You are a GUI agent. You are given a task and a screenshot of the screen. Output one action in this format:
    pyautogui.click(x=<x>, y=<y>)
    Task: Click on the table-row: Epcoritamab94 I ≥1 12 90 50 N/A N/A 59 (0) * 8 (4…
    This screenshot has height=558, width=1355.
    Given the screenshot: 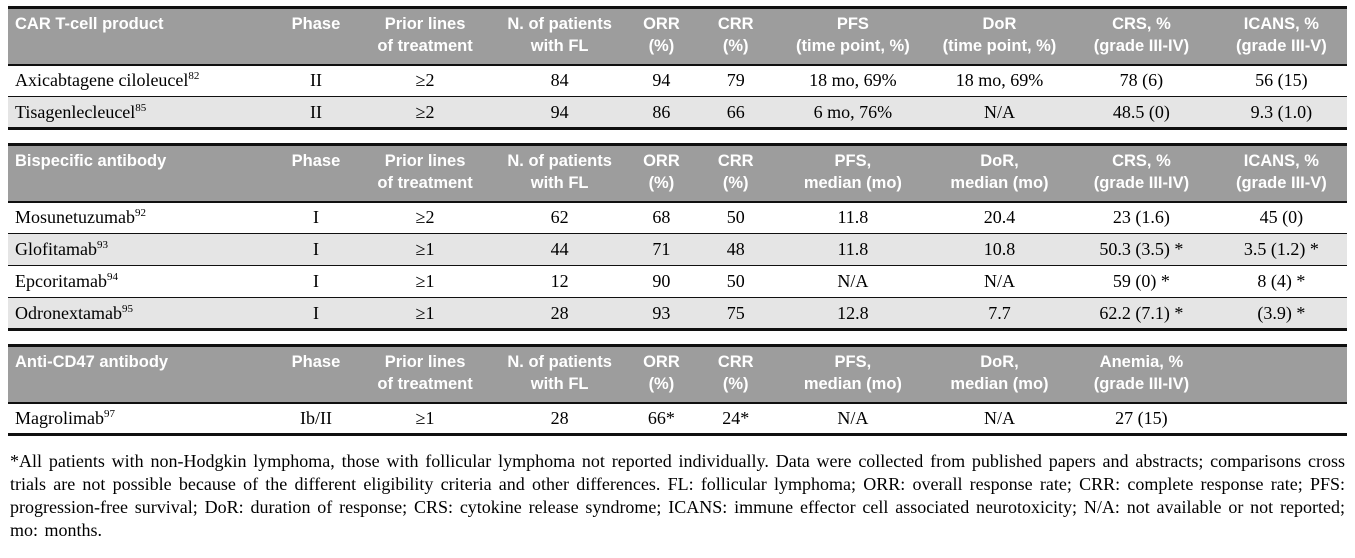 What is the action you would take?
    pyautogui.click(x=677, y=281)
    